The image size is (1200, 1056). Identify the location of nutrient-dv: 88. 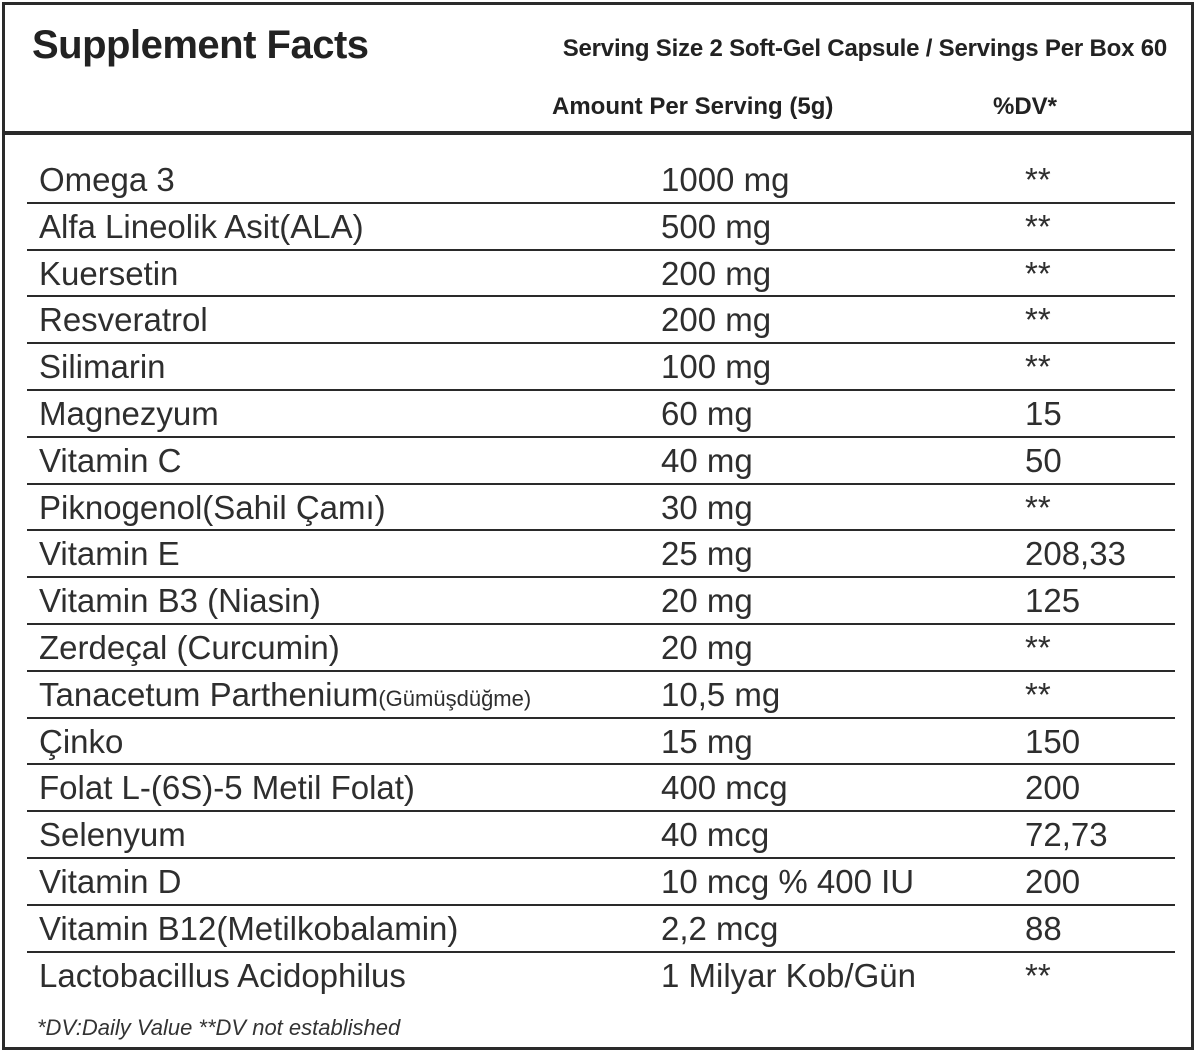
(1043, 928).